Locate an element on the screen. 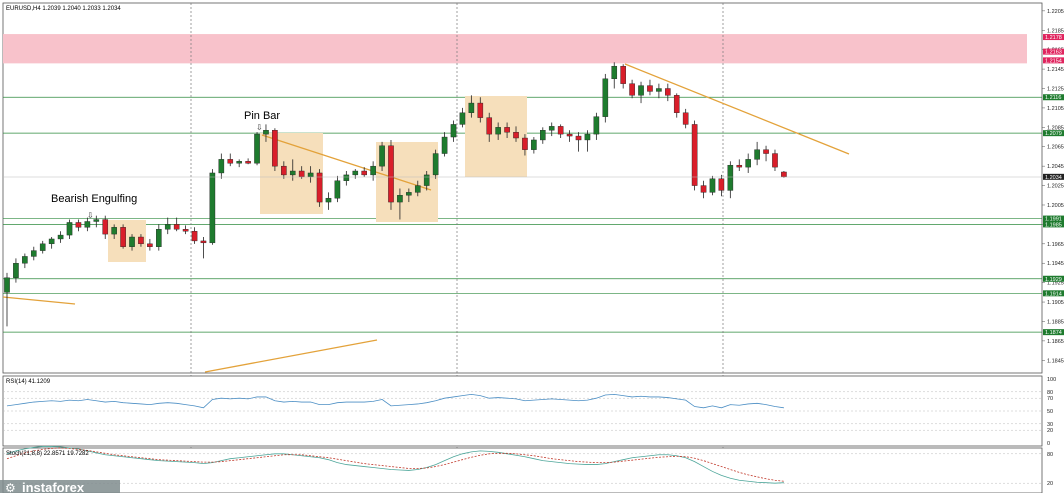  price-tick-label: 1.1945 is located at coordinates (1055, 264).